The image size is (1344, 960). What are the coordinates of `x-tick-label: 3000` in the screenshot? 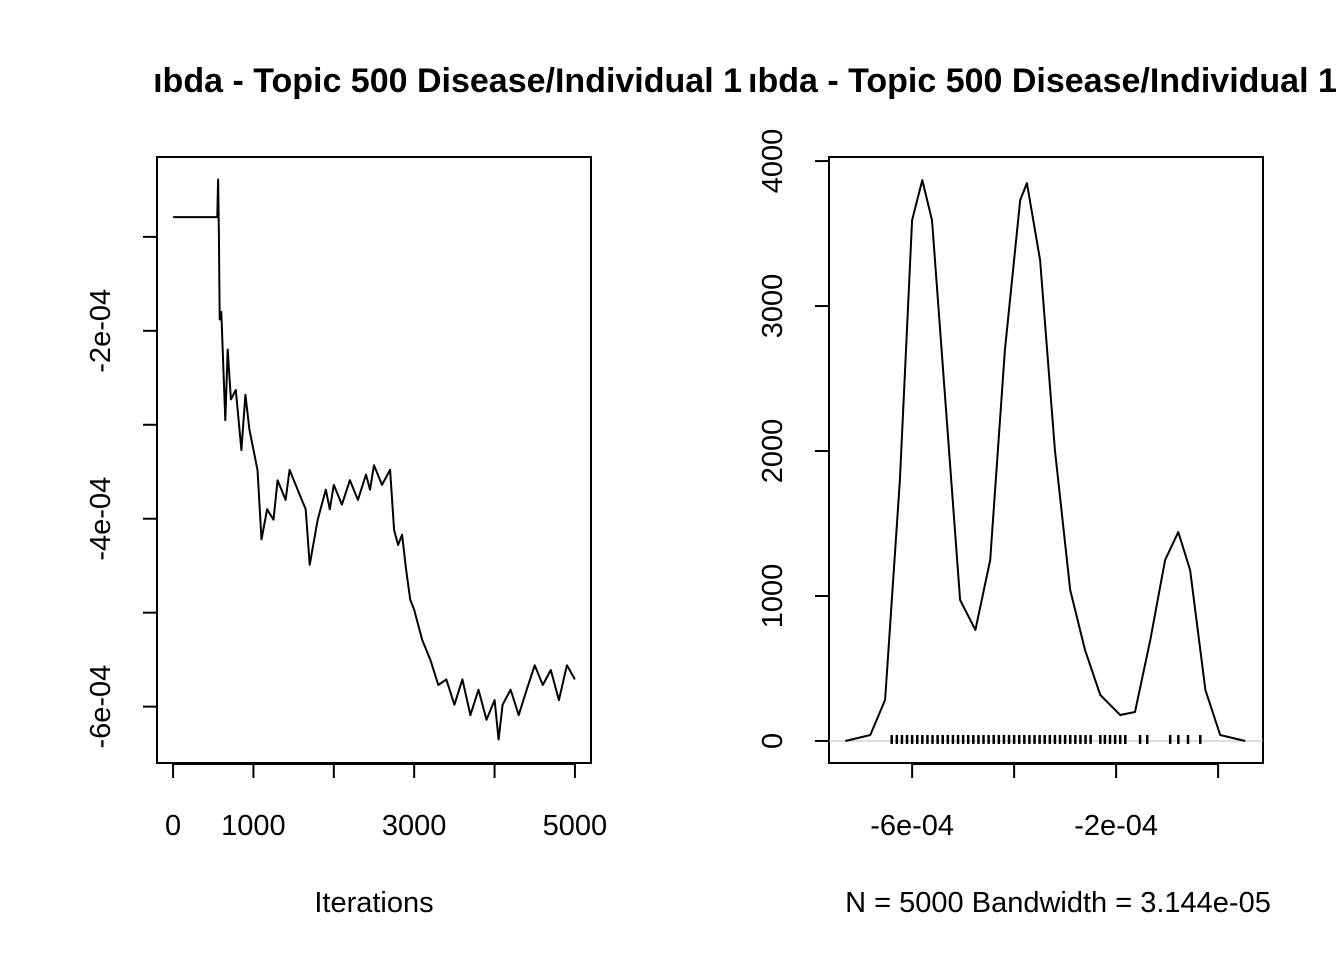 It's located at (414, 826).